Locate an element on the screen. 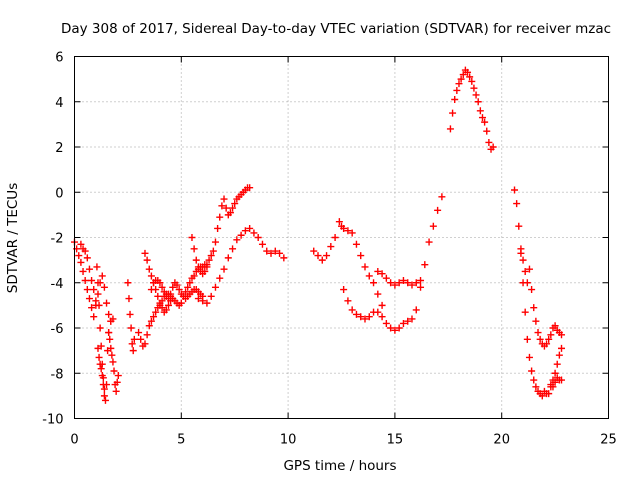 This screenshot has width=640, height=480. y-tick-label: 2 is located at coordinates (59, 148).